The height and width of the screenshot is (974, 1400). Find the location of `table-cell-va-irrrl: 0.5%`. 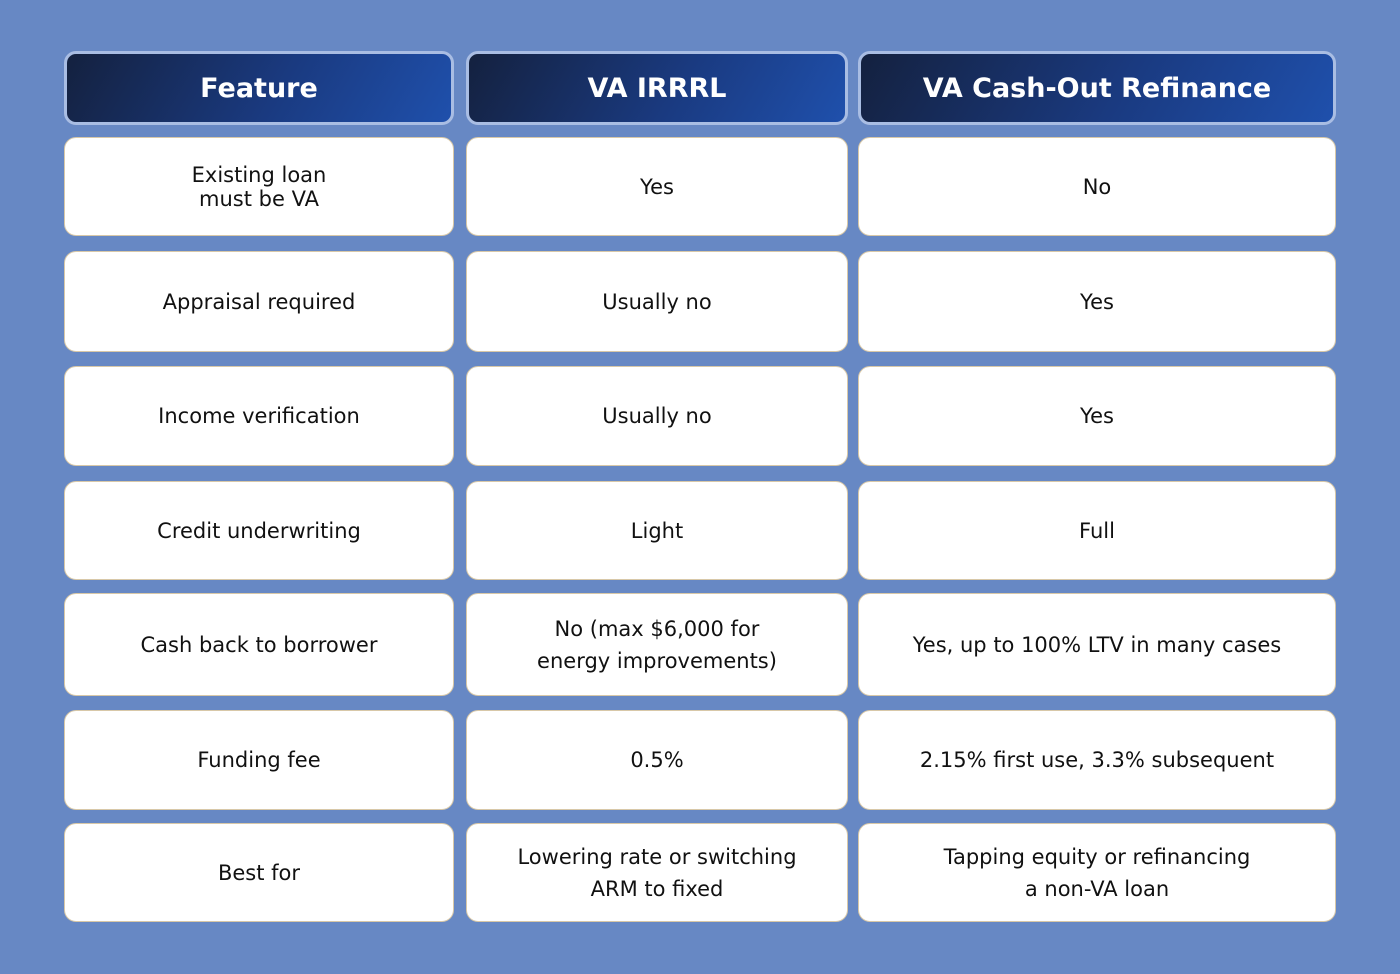

table-cell-va-irrrl: 0.5% is located at coordinates (657, 760).